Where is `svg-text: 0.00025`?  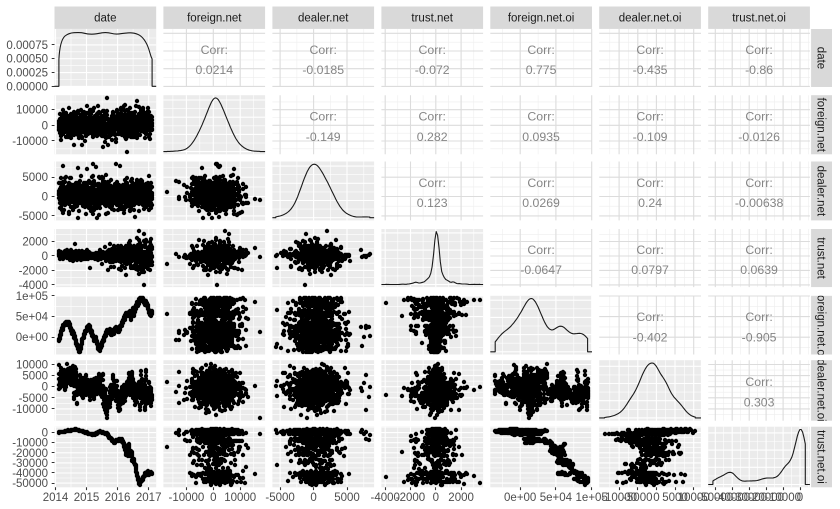 svg-text: 0.00025 is located at coordinates (27, 74).